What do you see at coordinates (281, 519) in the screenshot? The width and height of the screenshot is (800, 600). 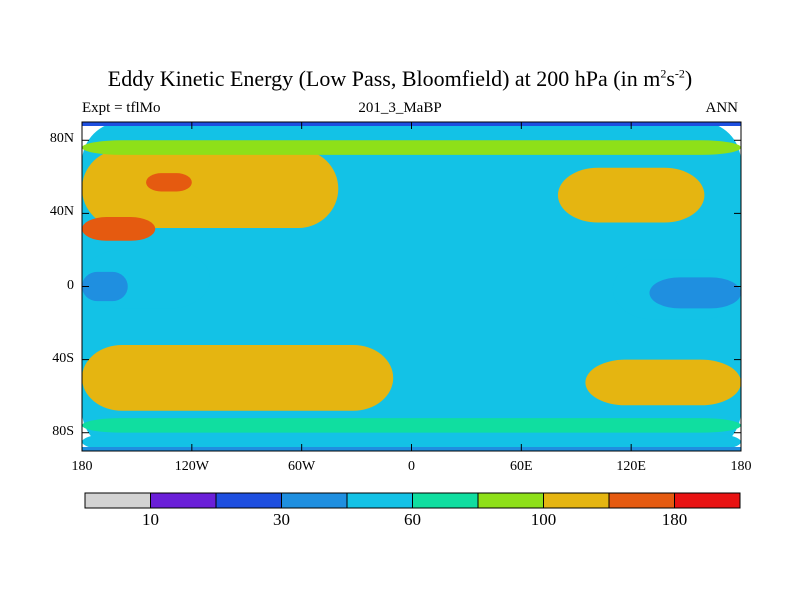 I see `colorbar-label: 30` at bounding box center [281, 519].